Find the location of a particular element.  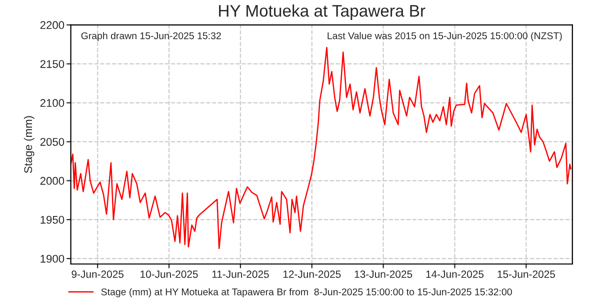

y-tick-label: 1900 is located at coordinates (52, 258).